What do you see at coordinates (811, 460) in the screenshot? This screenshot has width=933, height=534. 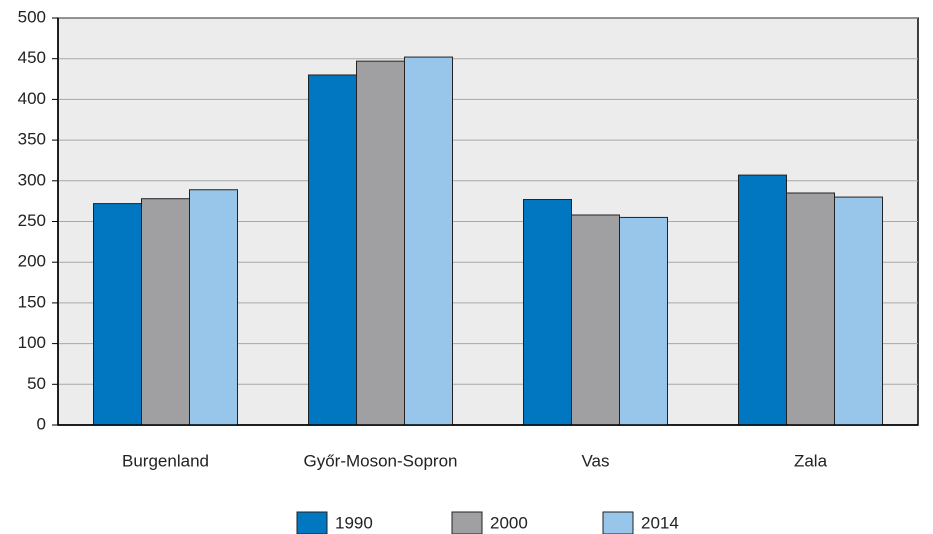 I see `x-tick-label: Zala` at bounding box center [811, 460].